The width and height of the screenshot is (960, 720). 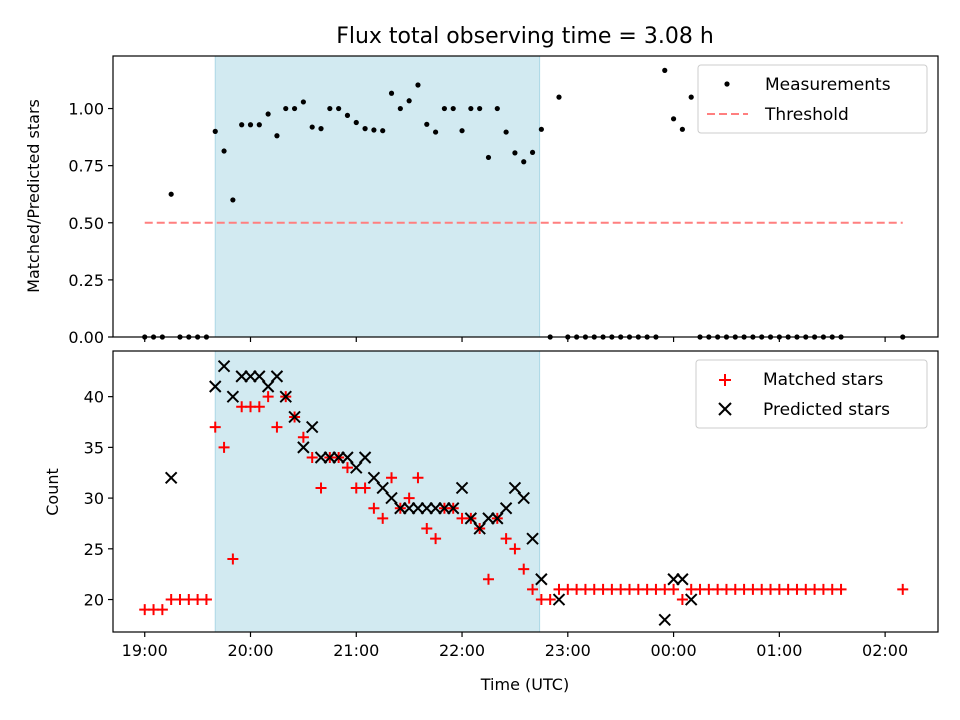 What do you see at coordinates (725, 409) in the screenshot?
I see `legend-predicted-marker` at bounding box center [725, 409].